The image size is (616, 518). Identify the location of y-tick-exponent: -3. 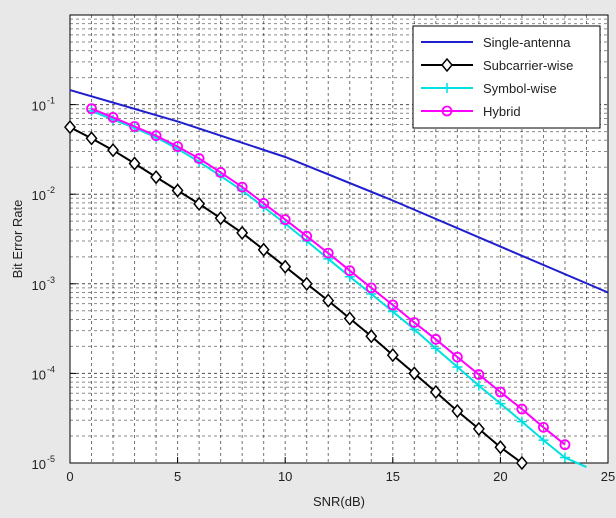
(51, 280).